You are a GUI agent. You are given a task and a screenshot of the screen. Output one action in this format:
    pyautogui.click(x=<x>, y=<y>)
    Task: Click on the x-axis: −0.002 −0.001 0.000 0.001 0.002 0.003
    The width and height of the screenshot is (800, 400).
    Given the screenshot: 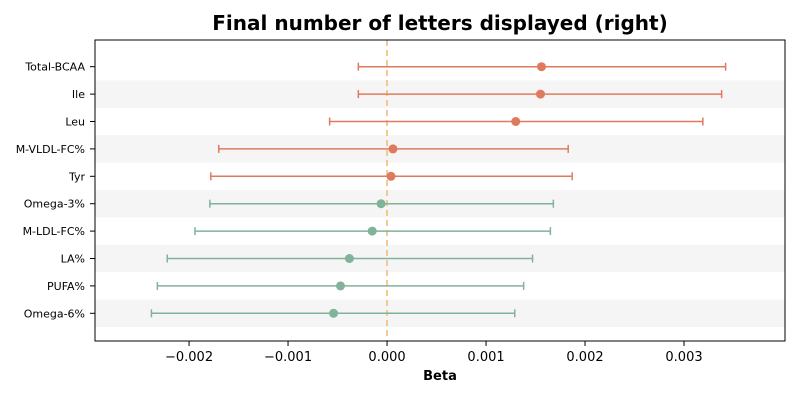 What is the action you would take?
    pyautogui.click(x=434, y=353)
    